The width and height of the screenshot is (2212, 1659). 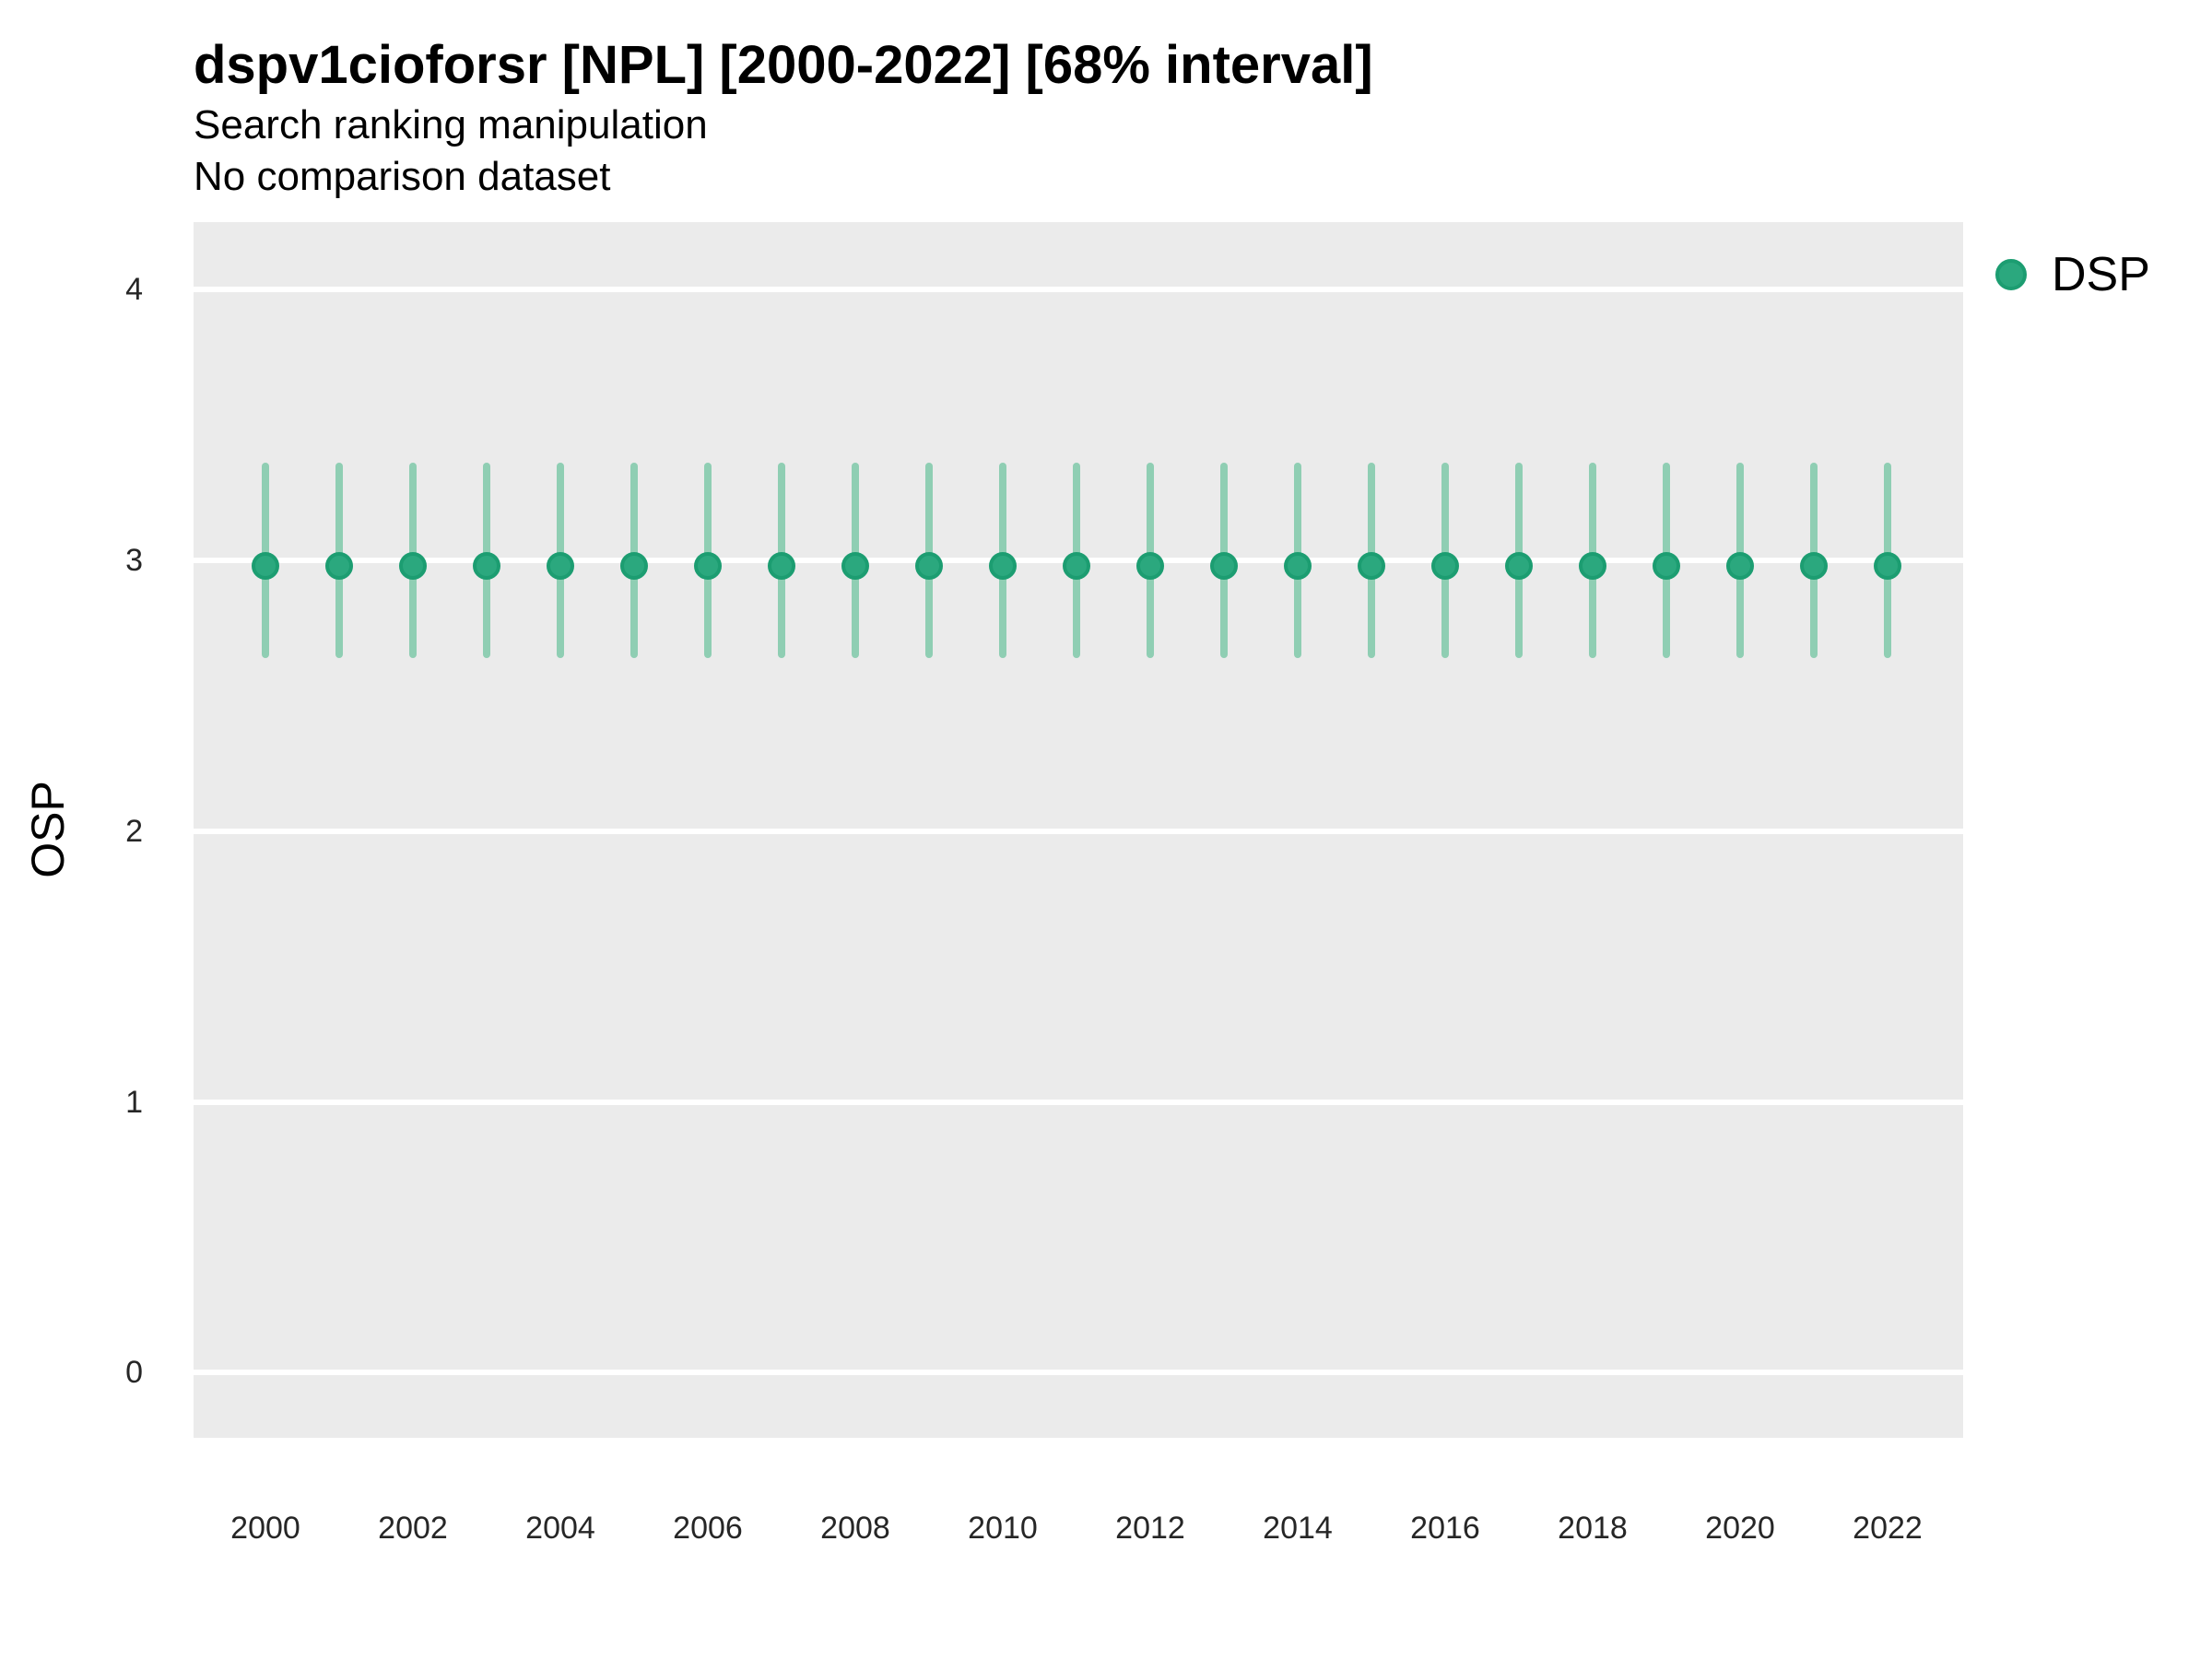 I want to click on x-tick-label: 2000, so click(x=265, y=1528).